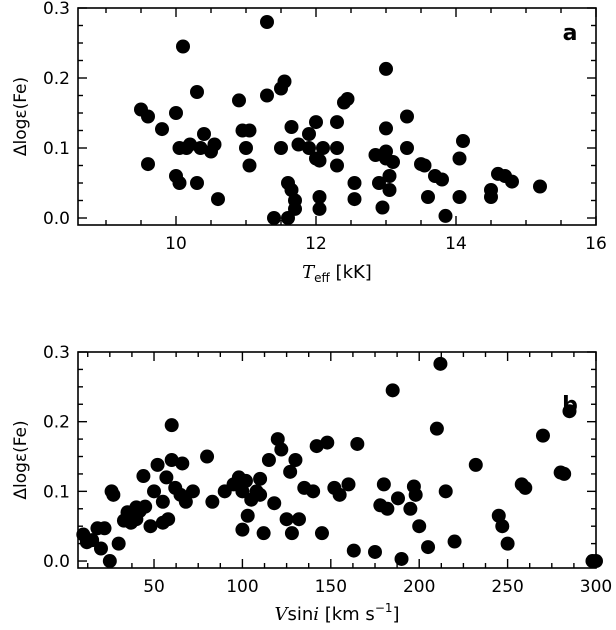 The image size is (616, 630). I want to click on x-label-sup: −1, so click(384, 608).